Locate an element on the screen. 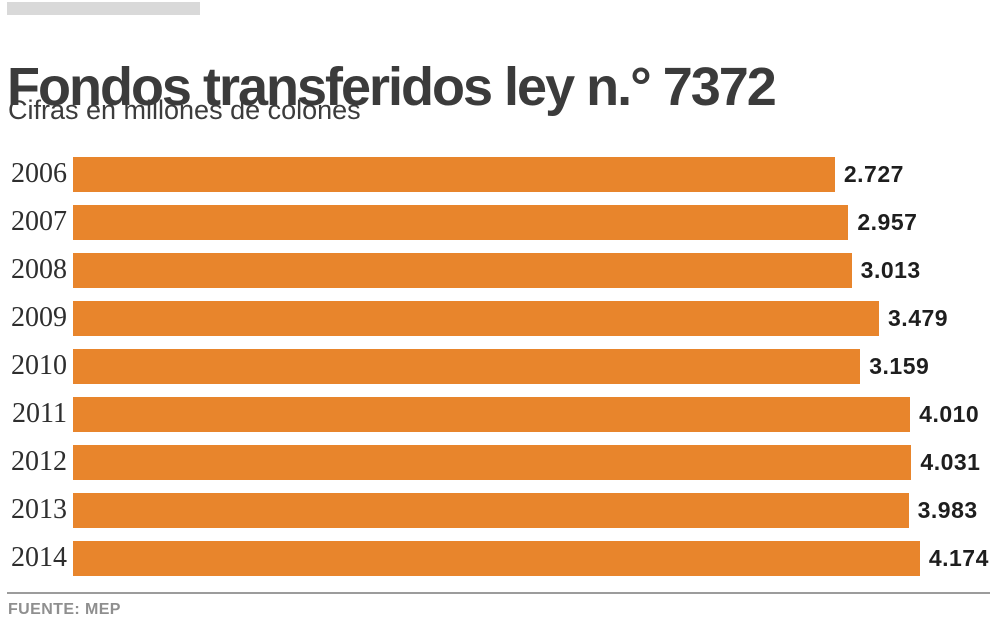 The image size is (997, 628). year-label: 2007 is located at coordinates (39, 221).